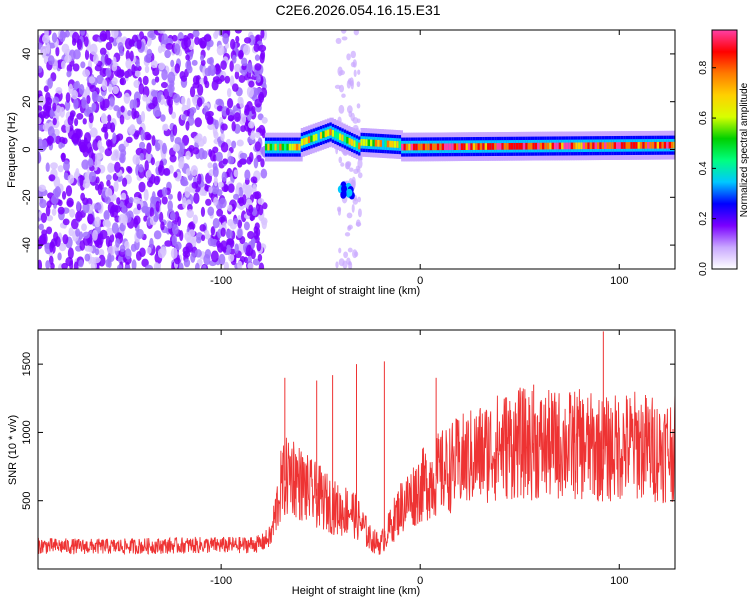 The width and height of the screenshot is (750, 600). What do you see at coordinates (12, 150) in the screenshot?
I see `spectrogram-y-axis-title: Frequency (Hz)` at bounding box center [12, 150].